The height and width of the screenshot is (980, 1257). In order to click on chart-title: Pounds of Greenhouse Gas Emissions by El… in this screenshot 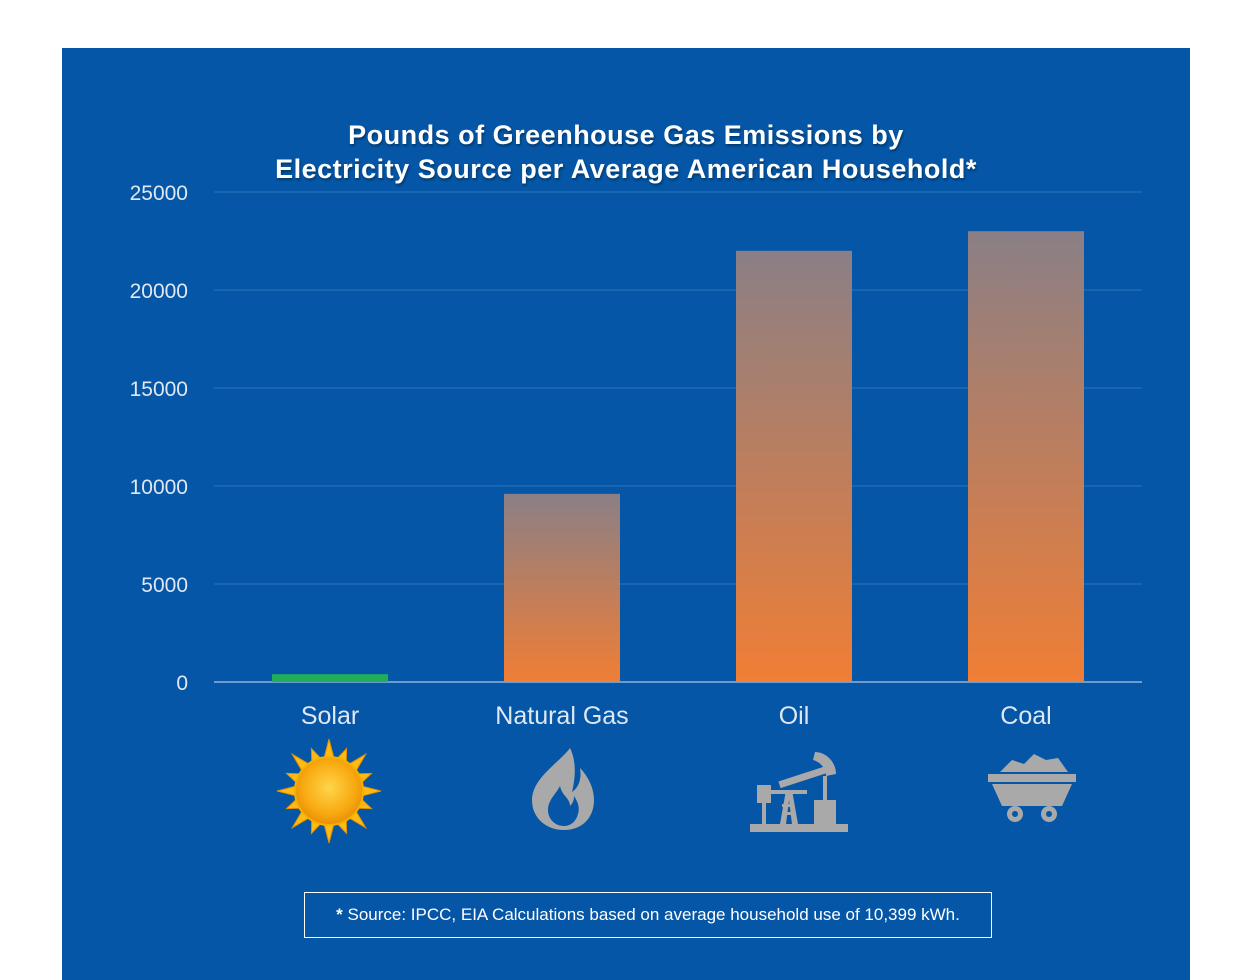, I will do `click(626, 152)`.